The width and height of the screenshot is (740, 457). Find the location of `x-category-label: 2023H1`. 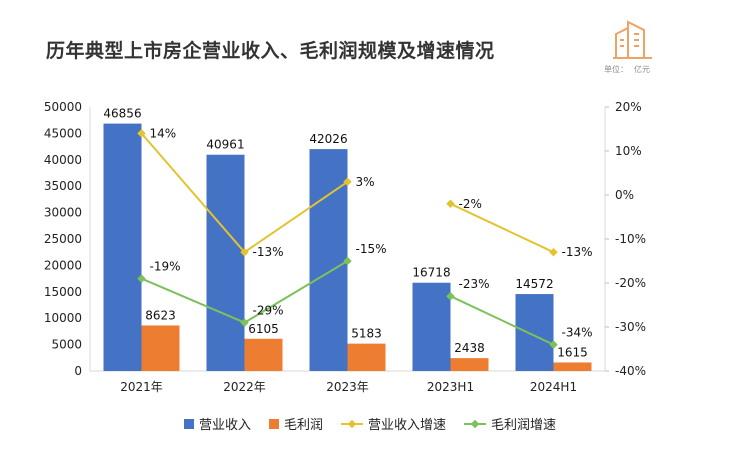

x-category-label: 2023H1 is located at coordinates (450, 387).